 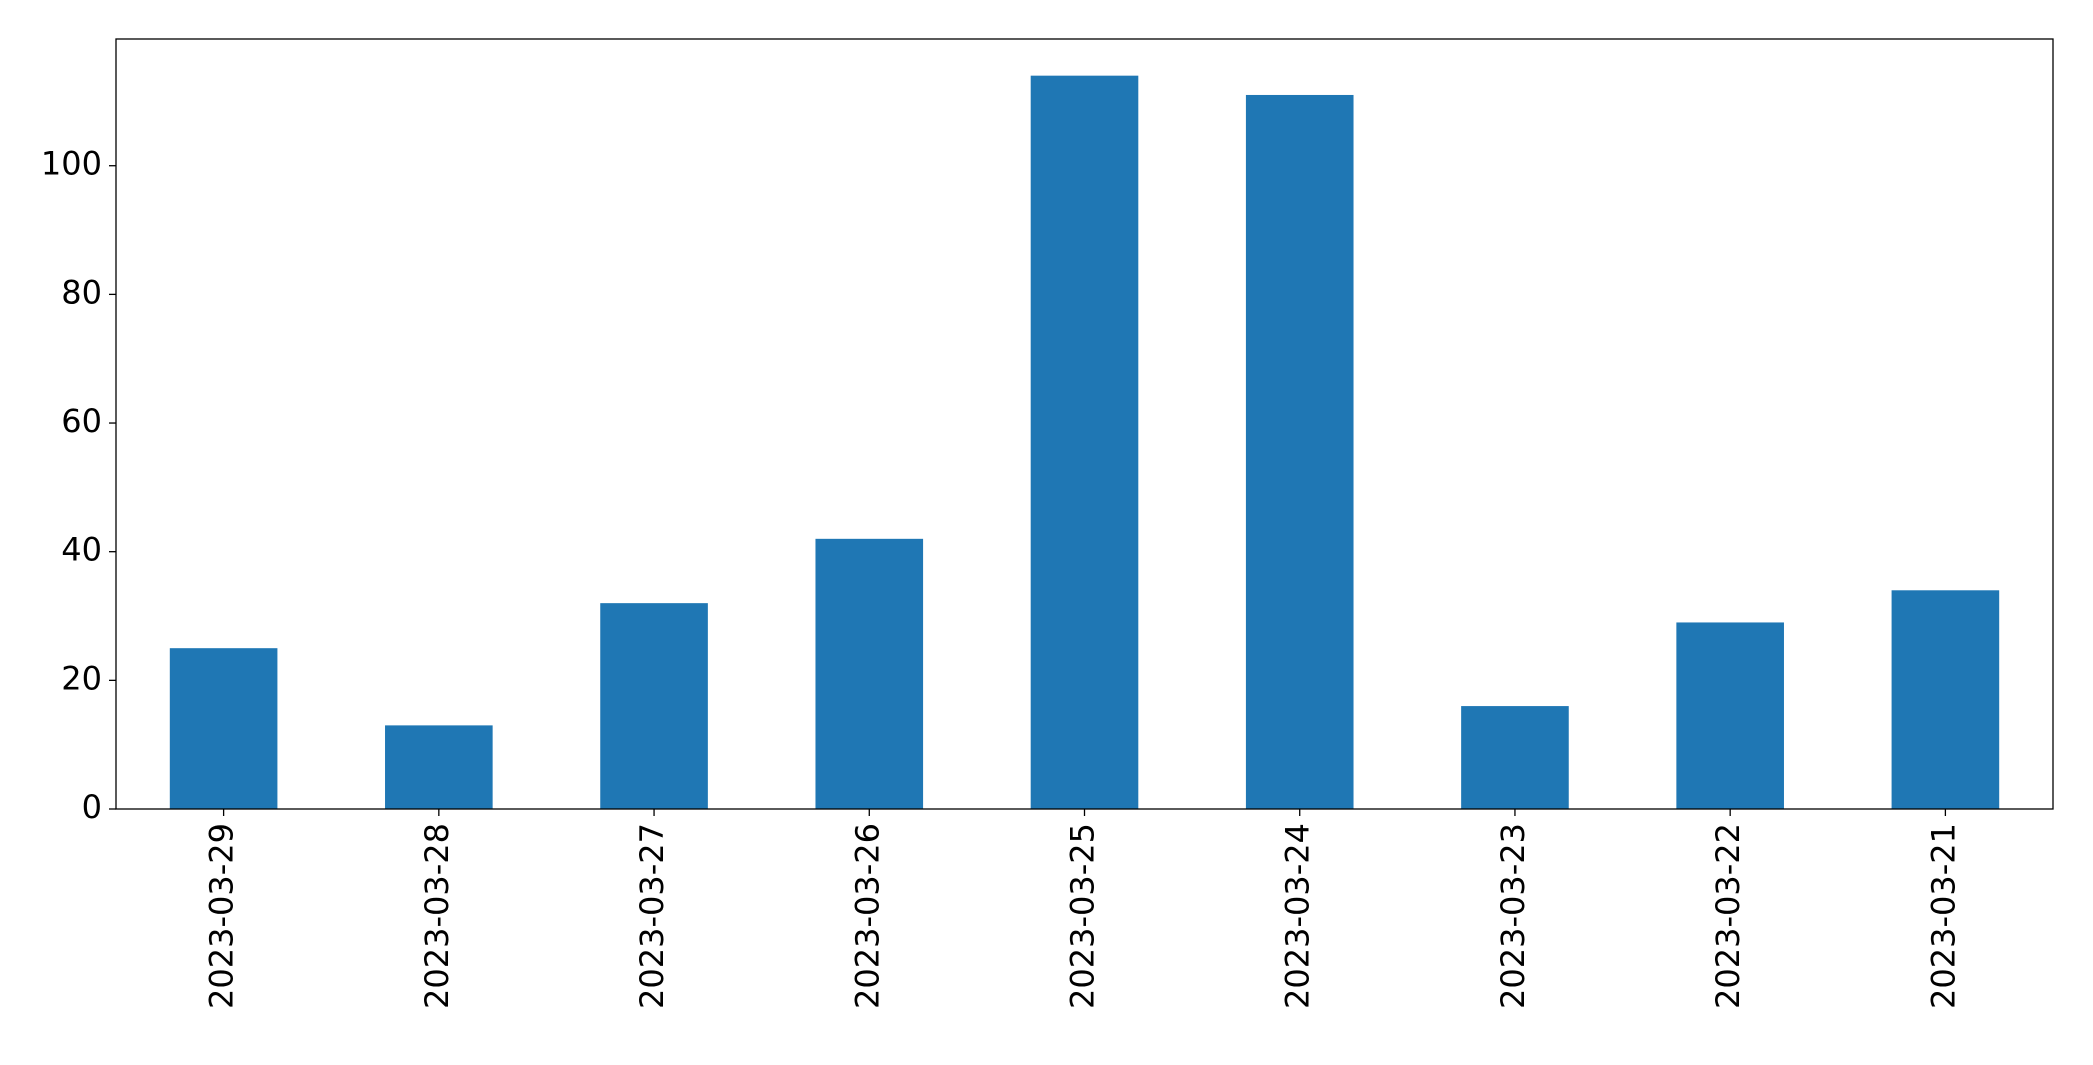 What do you see at coordinates (81, 550) in the screenshot?
I see `y-tick-label: 40` at bounding box center [81, 550].